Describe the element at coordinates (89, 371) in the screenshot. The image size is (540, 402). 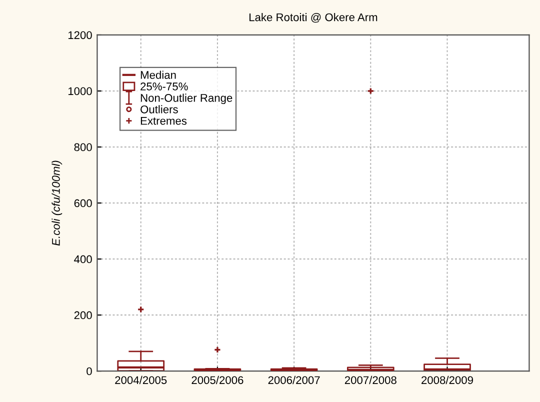
I see `y-tick-label: 0` at that location.